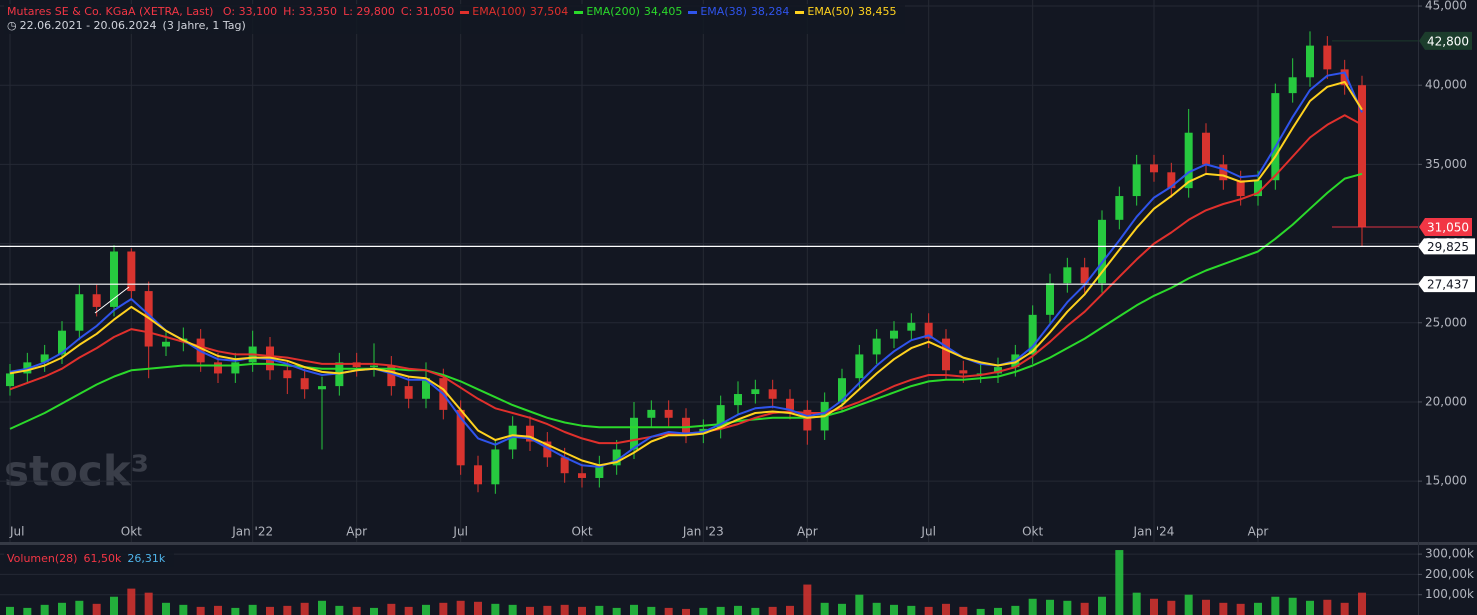  Describe the element at coordinates (1446, 401) in the screenshot. I see `y-tick-label: 20,000` at that location.